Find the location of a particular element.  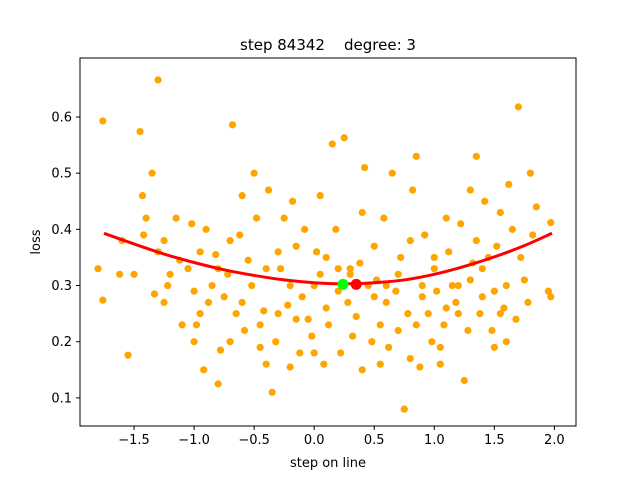

y-axis: 0.1 0.2 0.3 0.4 0.5 0.6 is located at coordinates (65, 258).